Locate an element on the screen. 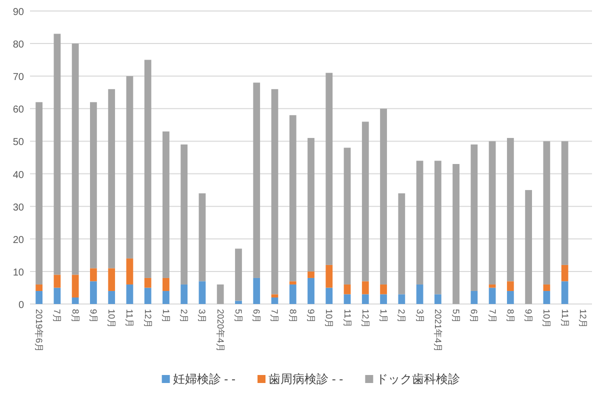  y-tick-label: 30 is located at coordinates (18, 208).